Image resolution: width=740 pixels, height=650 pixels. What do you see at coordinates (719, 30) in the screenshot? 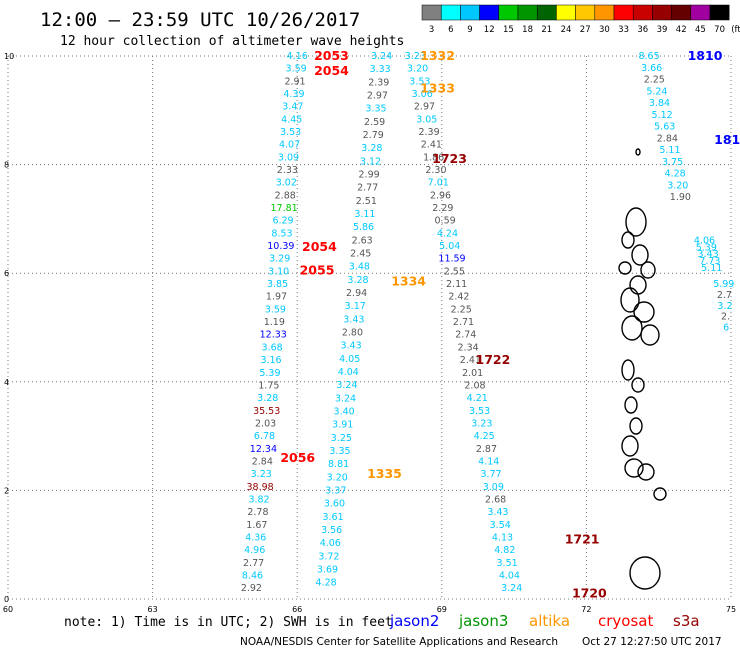
I see `legend-label: 70` at bounding box center [719, 30].